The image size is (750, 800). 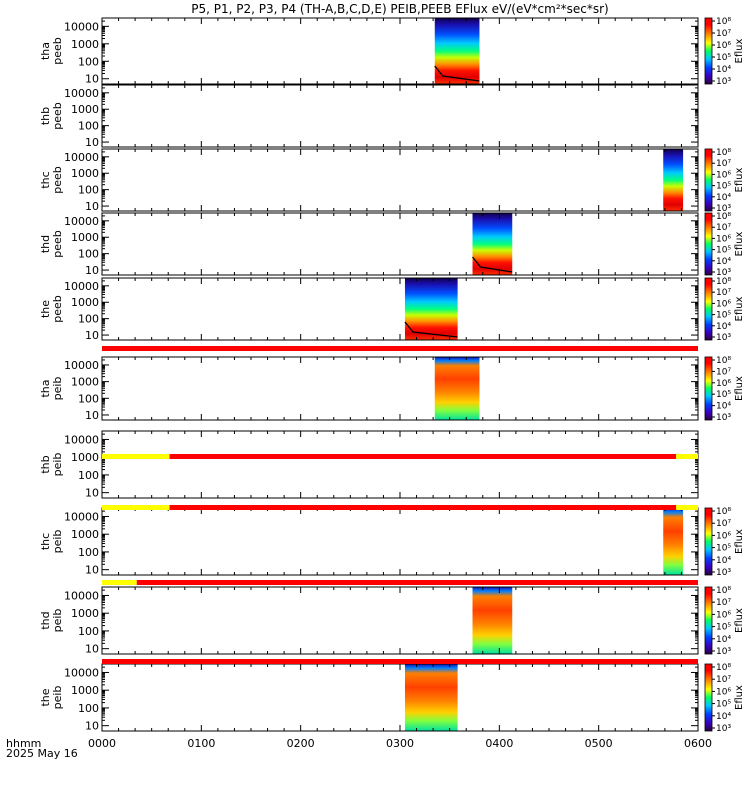 What do you see at coordinates (400, 743) in the screenshot?
I see `time-axis: 0000 0100 0200 0300 0400 0500 0600` at bounding box center [400, 743].